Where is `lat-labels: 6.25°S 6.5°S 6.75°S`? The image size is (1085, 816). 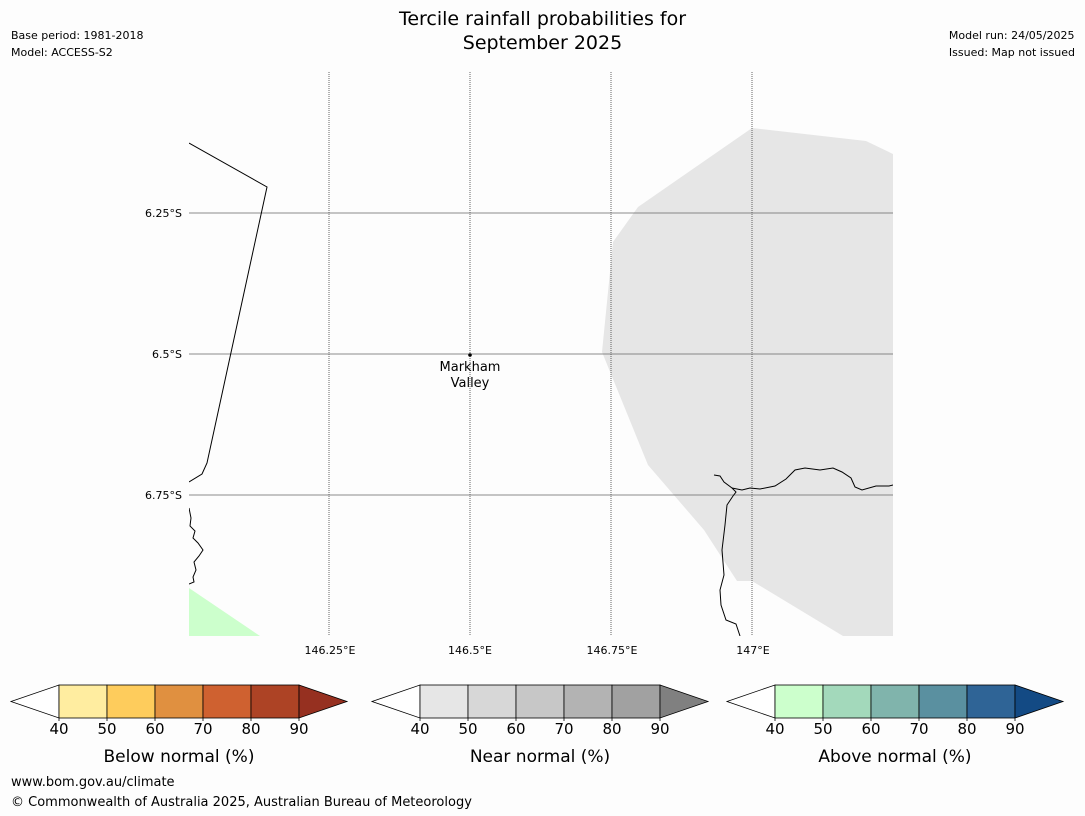 lat-labels: 6.25°S 6.5°S 6.75°S is located at coordinates (163, 354).